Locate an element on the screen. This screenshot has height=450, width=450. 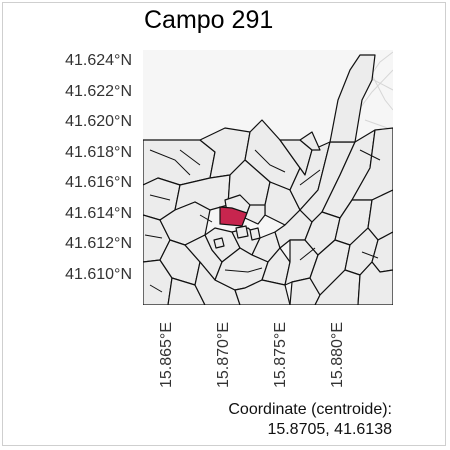
latitude-tick-label: 41.622°N is located at coordinates (98, 91).